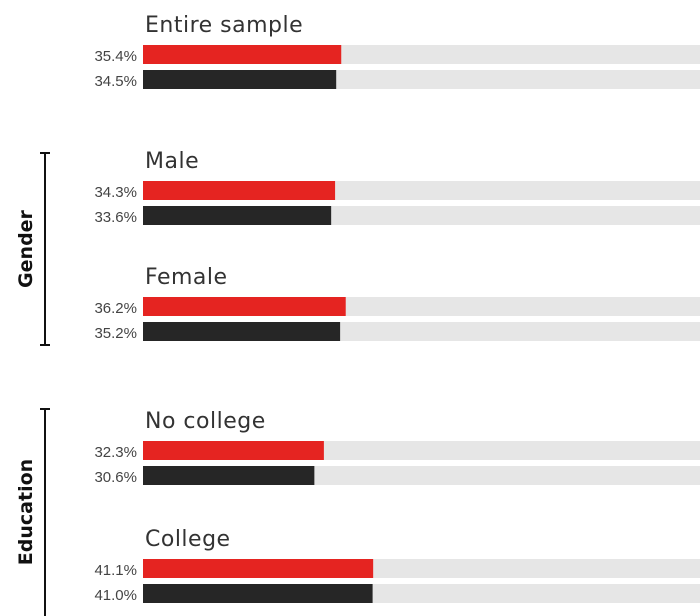 The width and height of the screenshot is (700, 616). I want to click on group-brackets: Gender Education, so click(32, 384).